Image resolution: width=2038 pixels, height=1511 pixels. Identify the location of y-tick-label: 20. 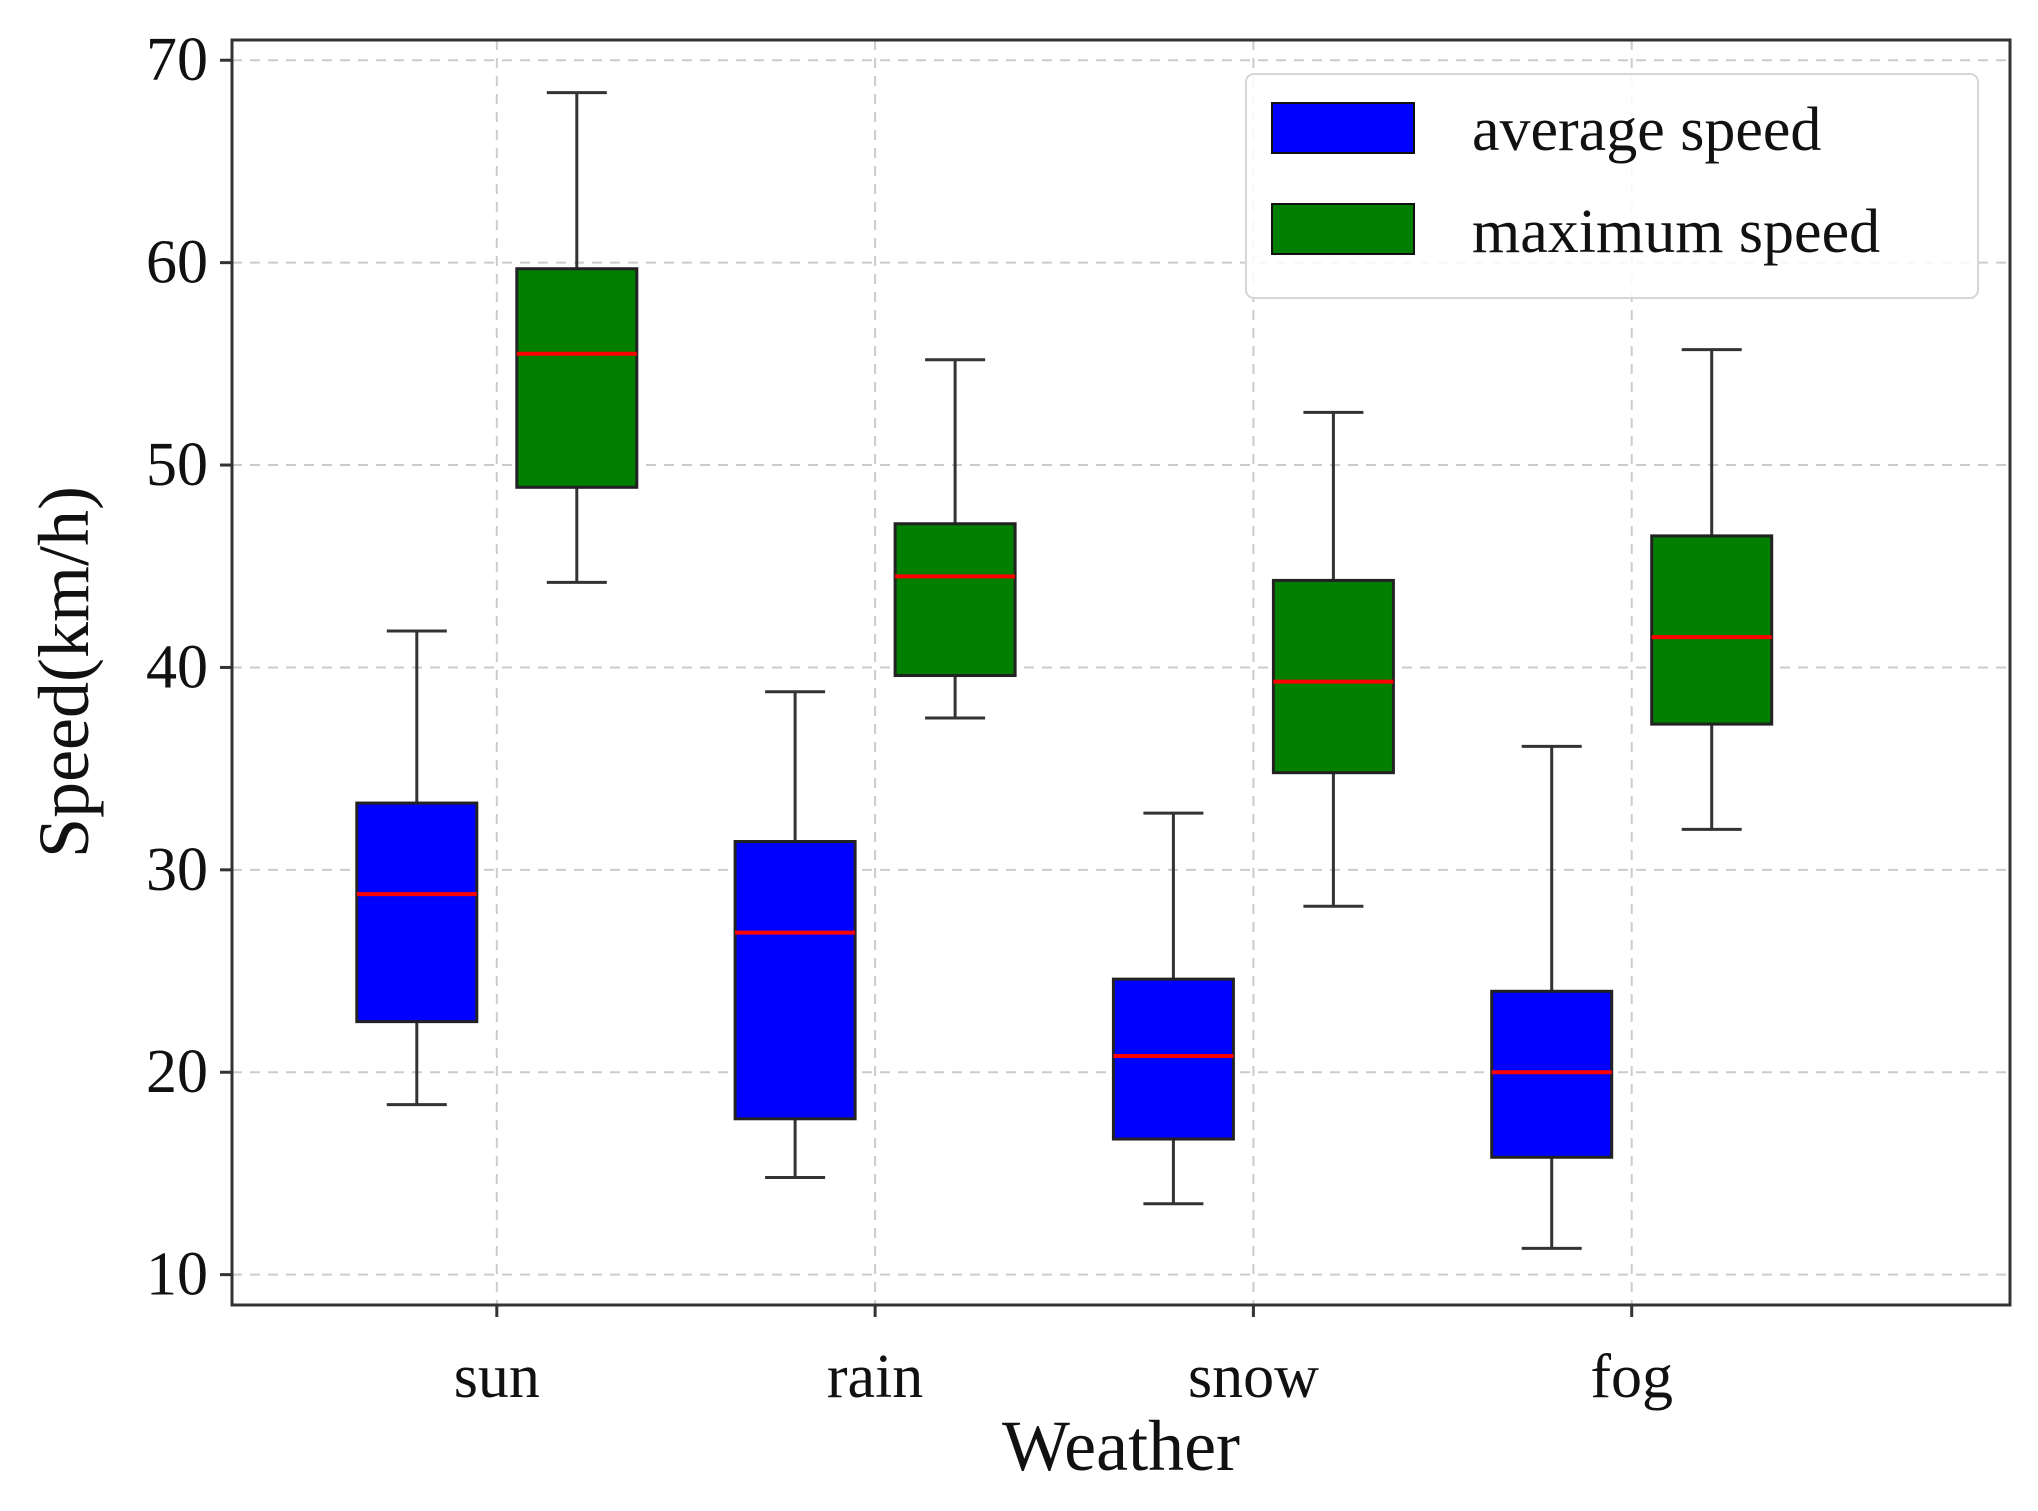
(177, 1072).